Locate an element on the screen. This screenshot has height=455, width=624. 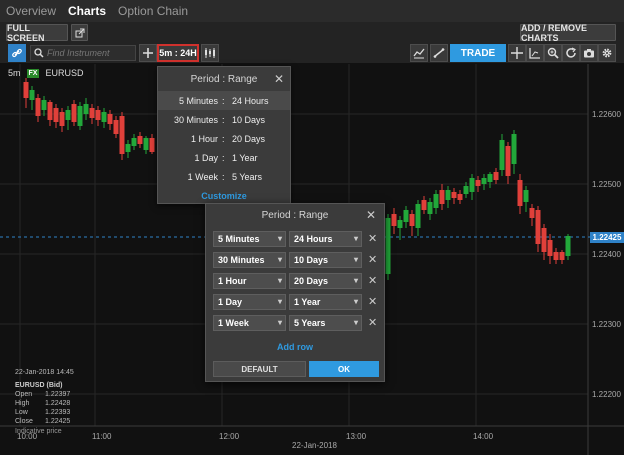
crosshair-icon is located at coordinates (517, 53).